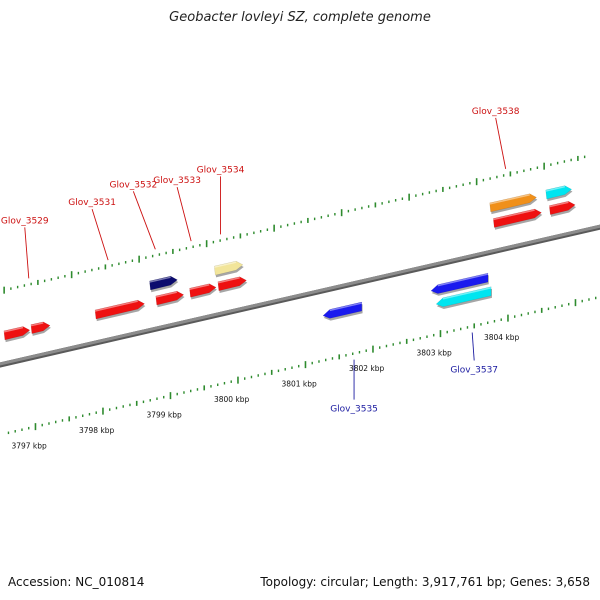 This screenshot has height=600, width=600. Describe the element at coordinates (474, 370) in the screenshot. I see `gene-name: Glov_3537` at that location.